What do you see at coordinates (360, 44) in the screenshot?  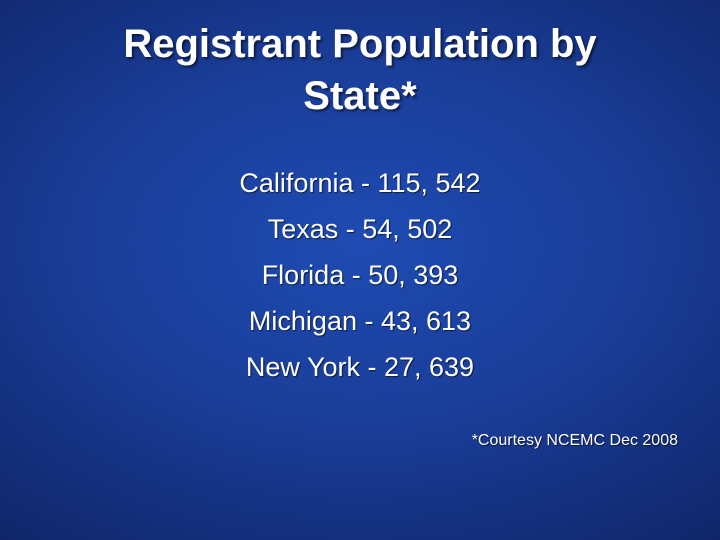 I see `title-line-1: Registrant Population by` at bounding box center [360, 44].